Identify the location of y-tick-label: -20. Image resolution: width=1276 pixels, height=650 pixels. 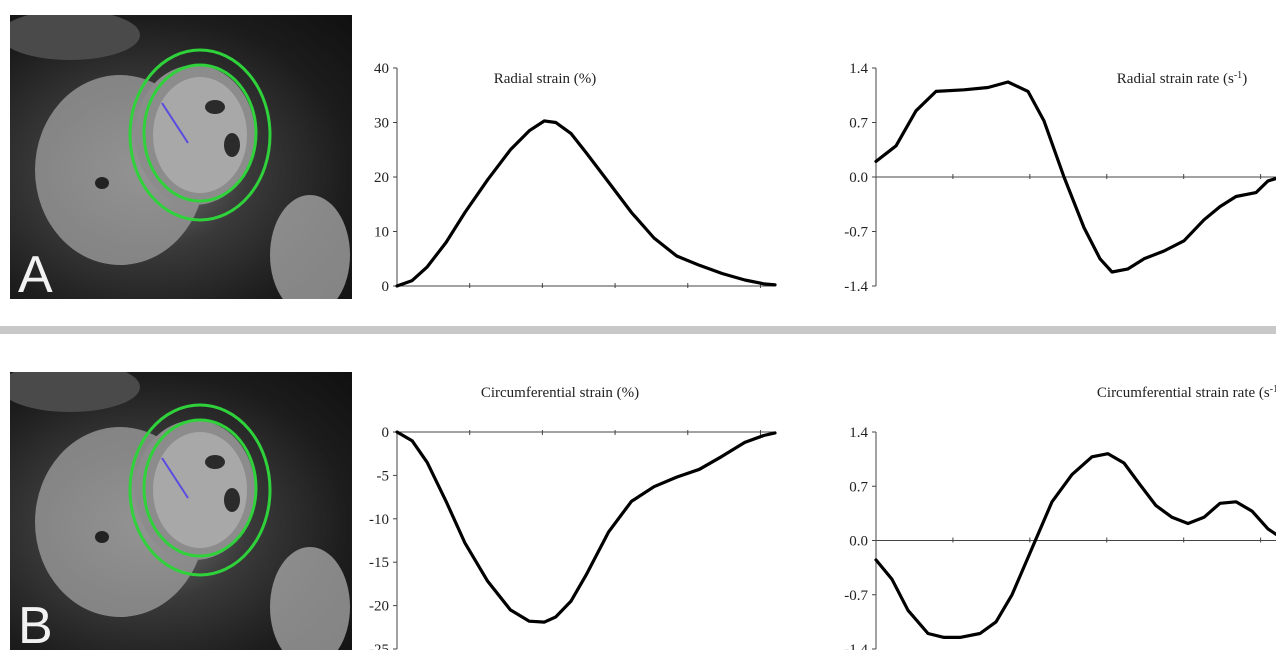
(379, 607).